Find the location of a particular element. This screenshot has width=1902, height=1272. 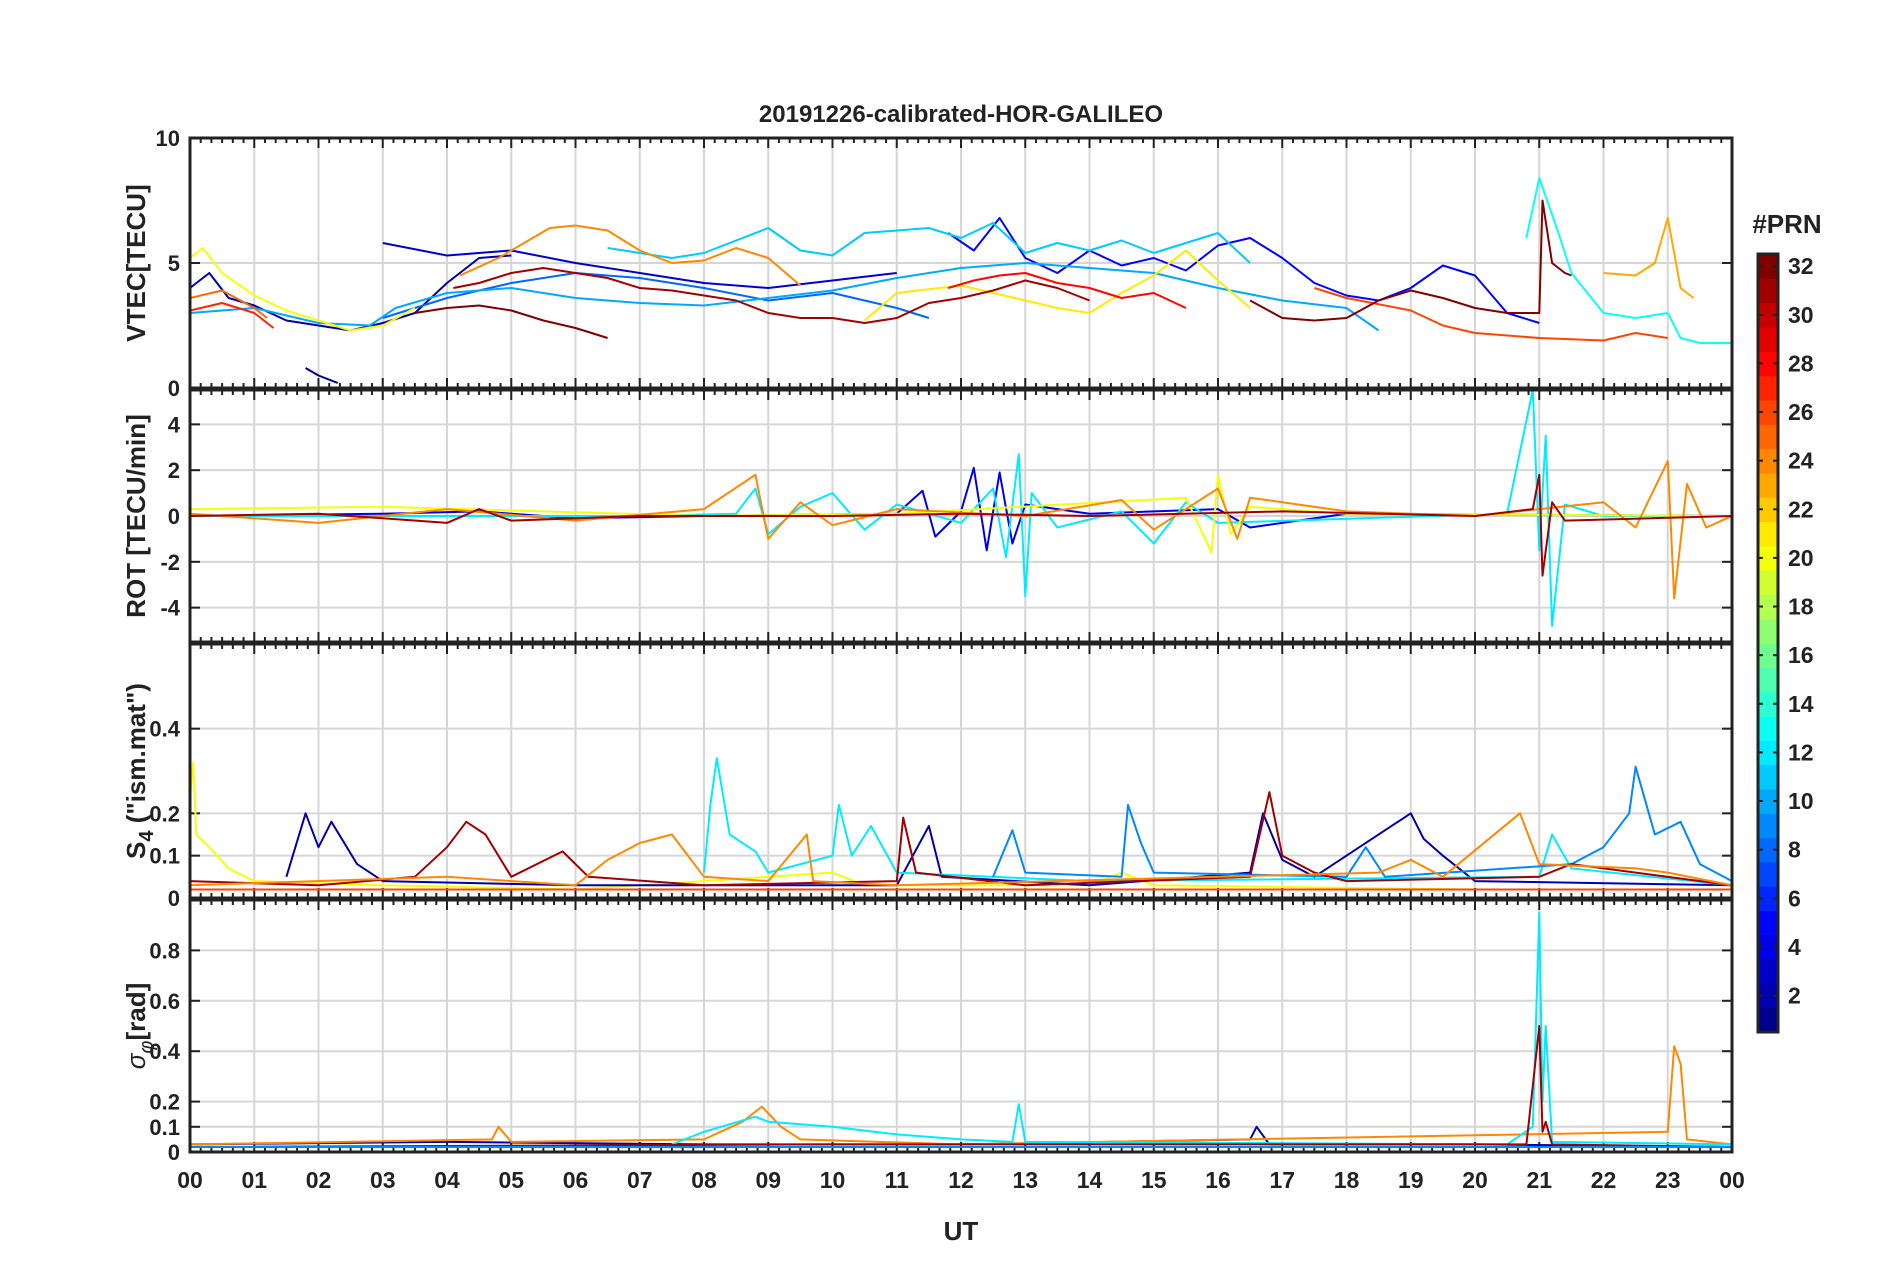

y-tick-label: -2 is located at coordinates (170, 562).